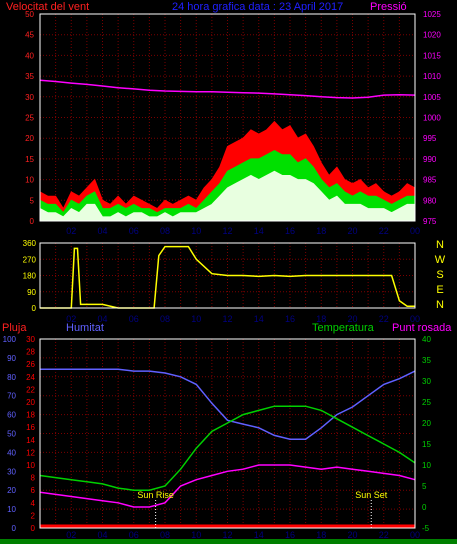 The width and height of the screenshot is (457, 544). Describe the element at coordinates (388, 7) in the screenshot. I see `pressure-title: Pressió` at that location.